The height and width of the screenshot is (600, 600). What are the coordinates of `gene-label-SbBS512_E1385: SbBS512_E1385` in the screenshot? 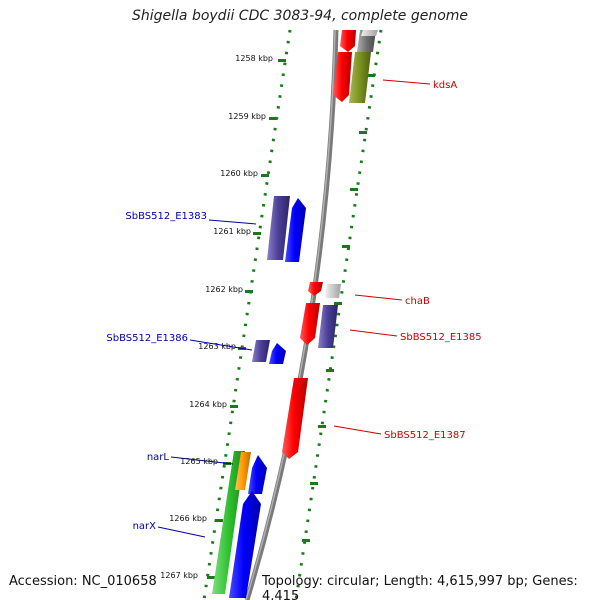 It's located at (441, 337).